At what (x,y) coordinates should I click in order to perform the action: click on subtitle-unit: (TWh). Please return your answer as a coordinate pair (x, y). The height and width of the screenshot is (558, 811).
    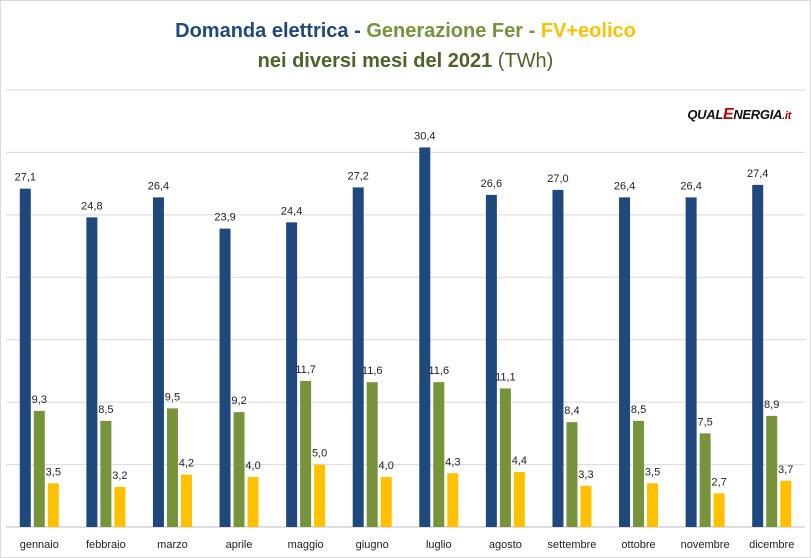
    Looking at the image, I should click on (525, 61).